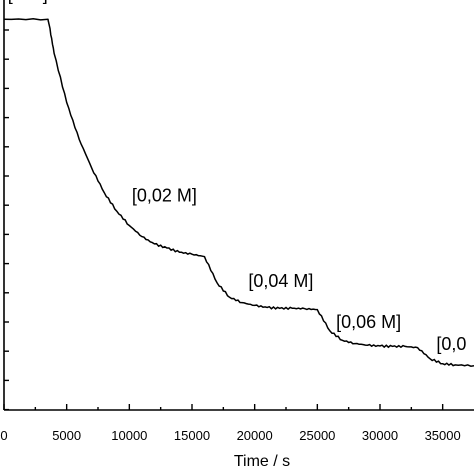 Image resolution: width=474 pixels, height=474 pixels. What do you see at coordinates (280, 281) in the screenshot?
I see `annotation-label: [0,04 M]` at bounding box center [280, 281].